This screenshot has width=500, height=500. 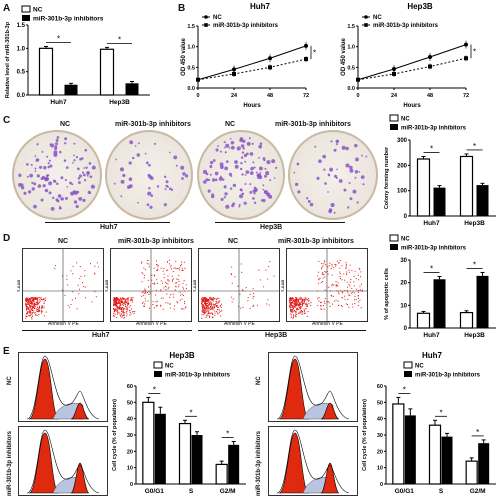 I want to click on panel-e-hep3b-ytick-label-4: 40, so click(x=130, y=420).